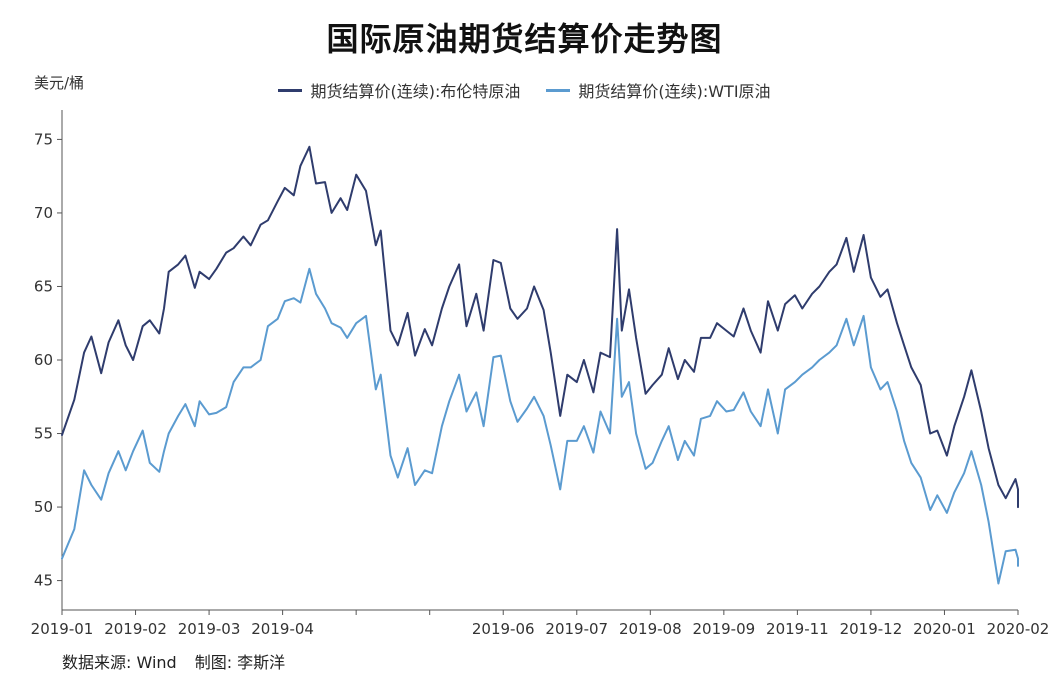 This screenshot has height=682, width=1049. I want to click on x-tick-label: 2019-07, so click(576, 629).